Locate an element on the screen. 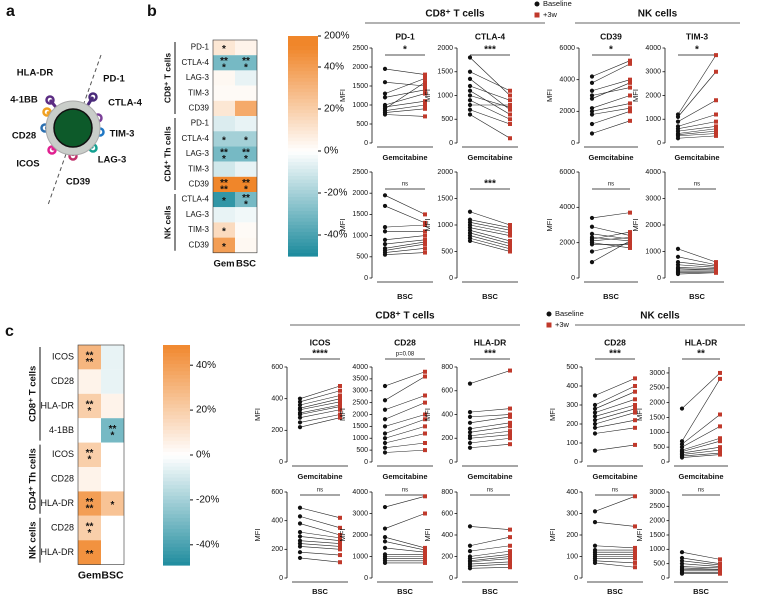  row-label: 4-1BB is located at coordinates (61, 430).